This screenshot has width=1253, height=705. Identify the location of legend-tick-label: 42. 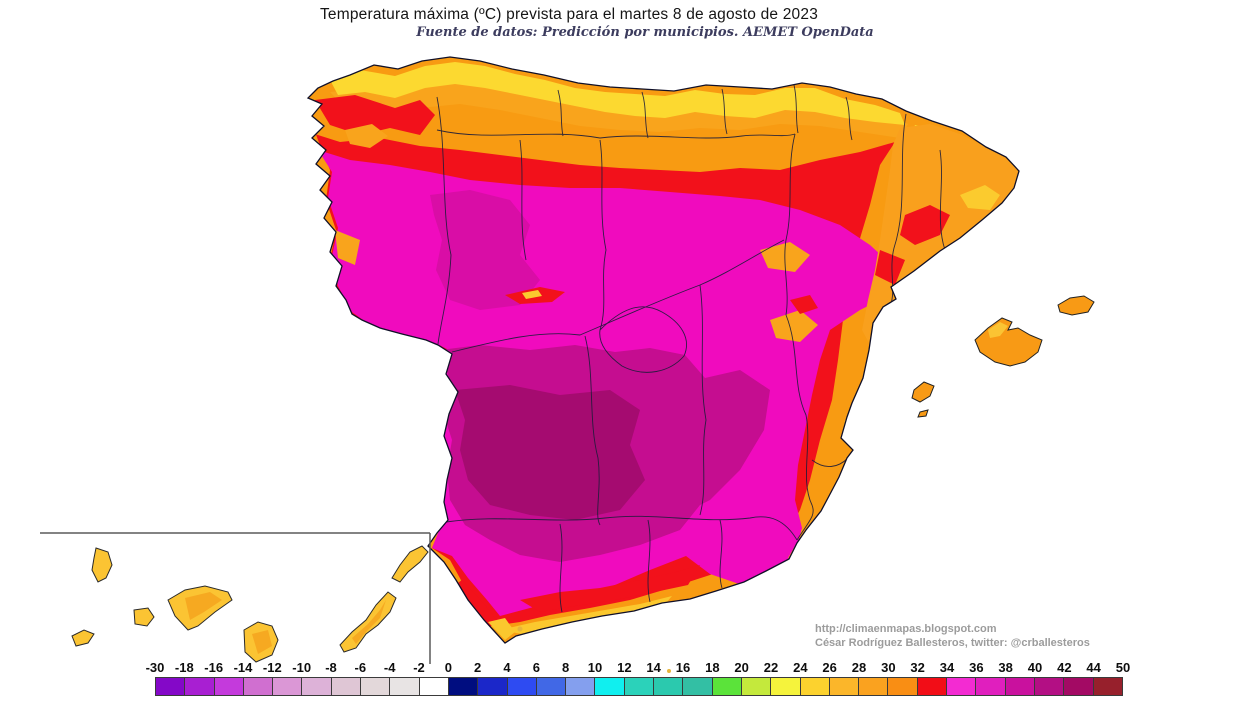
(1064, 667).